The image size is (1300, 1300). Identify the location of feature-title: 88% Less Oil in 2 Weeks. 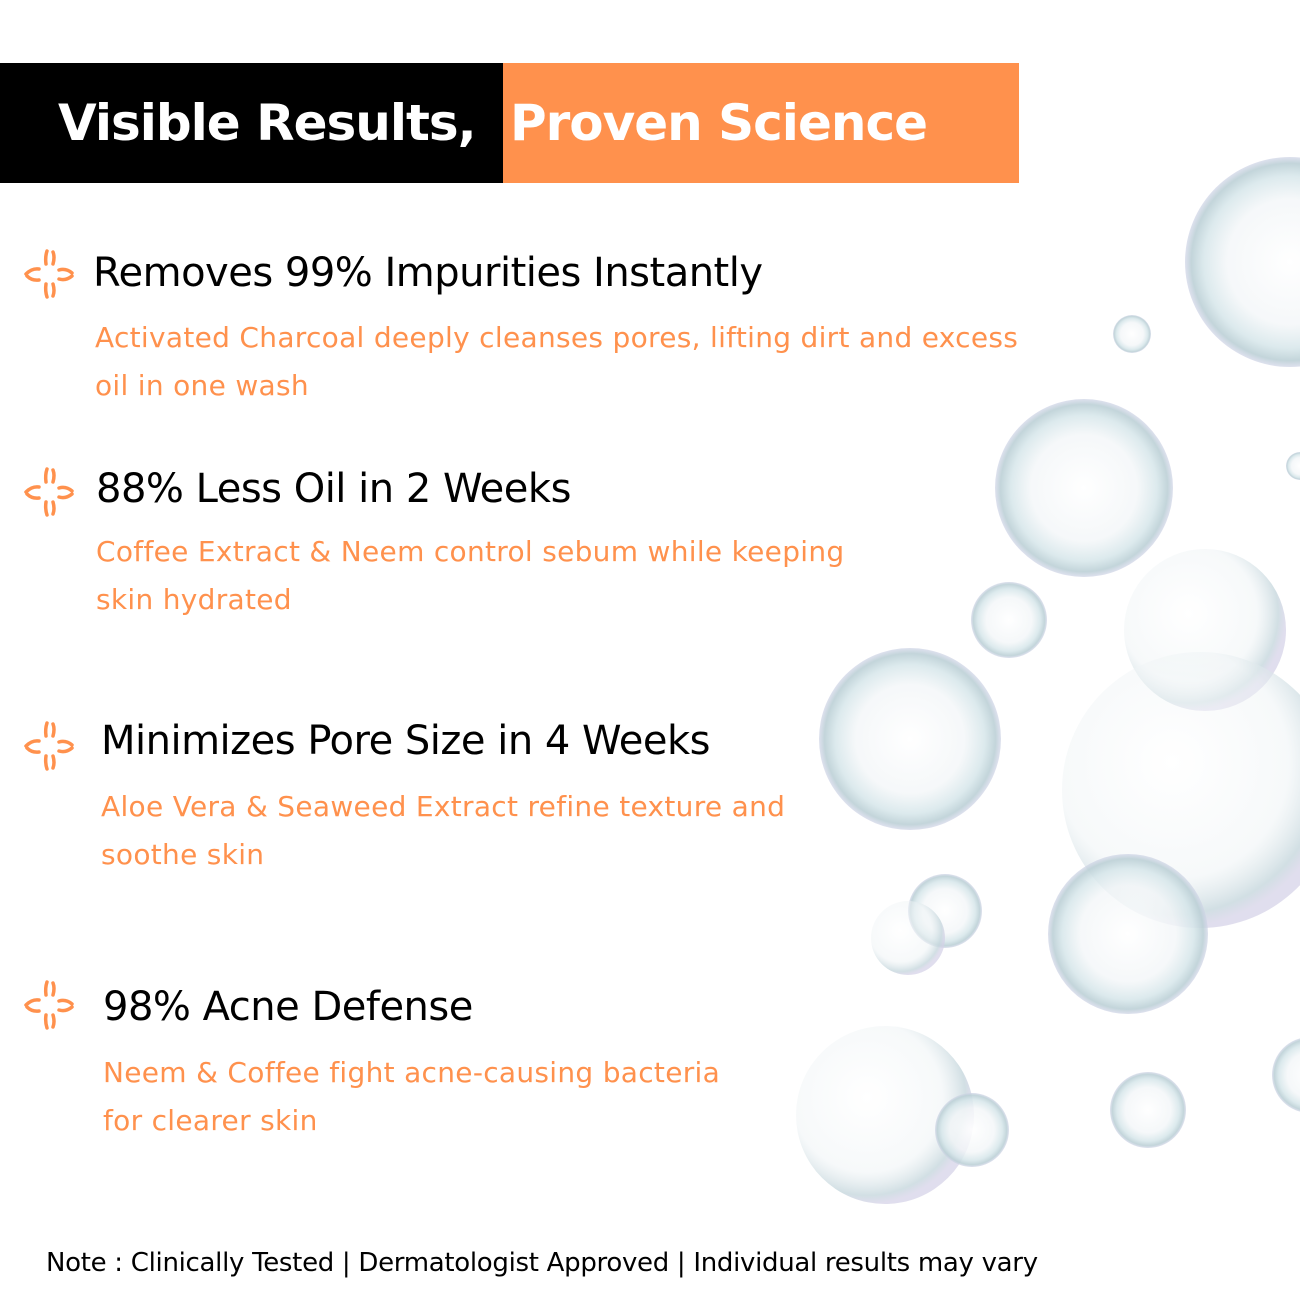
(333, 489).